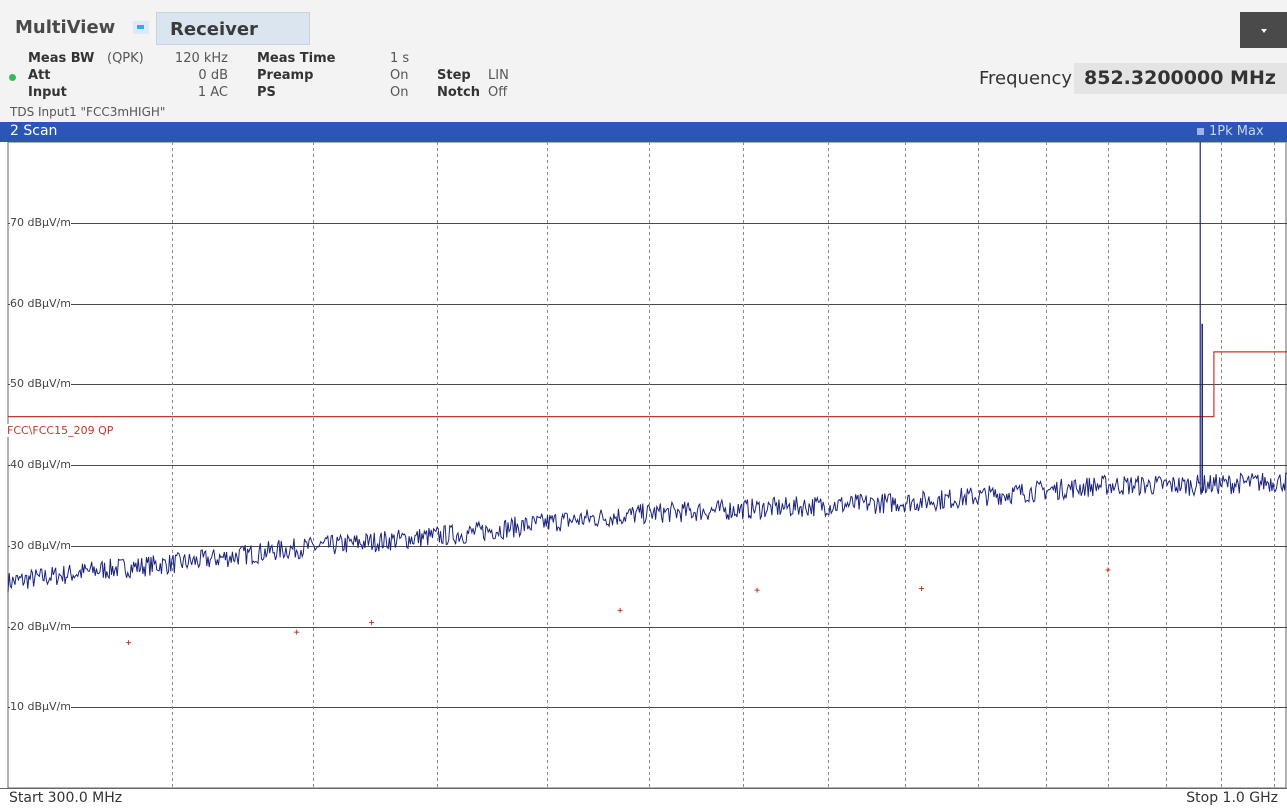  I want to click on frequency-value: 852.3200000 MHz, so click(1180, 78).